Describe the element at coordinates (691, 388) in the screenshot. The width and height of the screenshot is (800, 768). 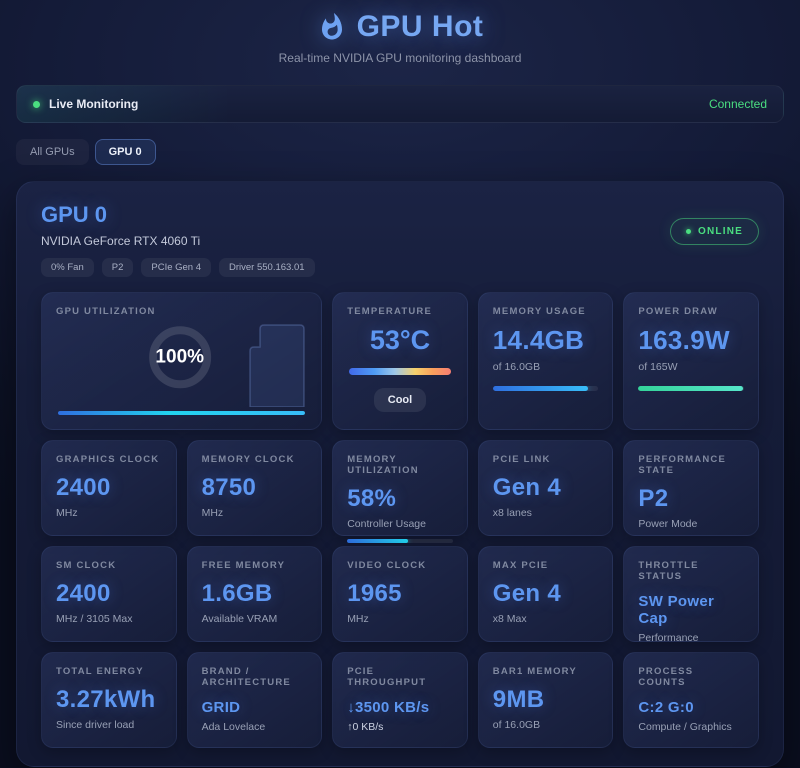
I see `power-progress-bar` at that location.